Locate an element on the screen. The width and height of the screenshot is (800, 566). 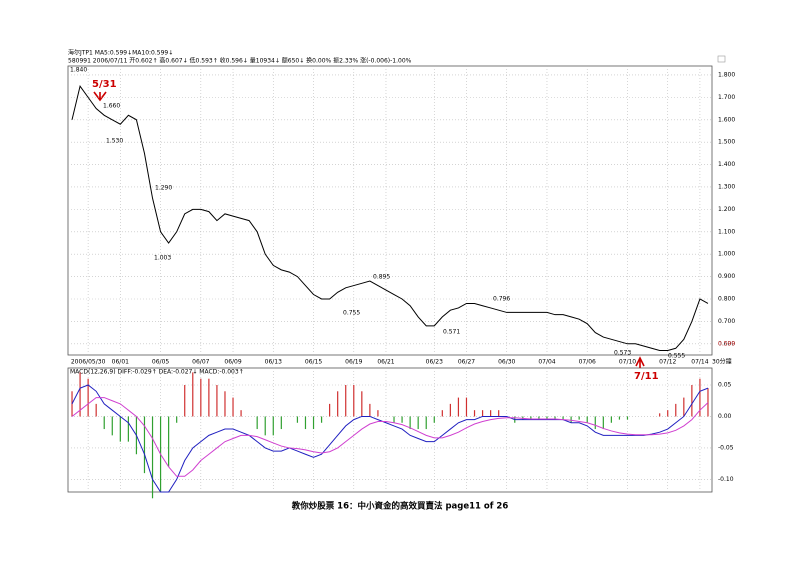
current-price: 0.599 is located at coordinates (726, 344).